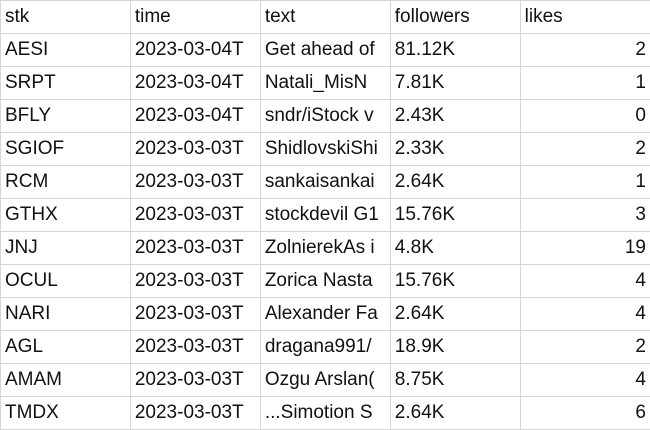 This screenshot has width=650, height=430. I want to click on cell-text: sndr/iStock v, so click(325, 116).